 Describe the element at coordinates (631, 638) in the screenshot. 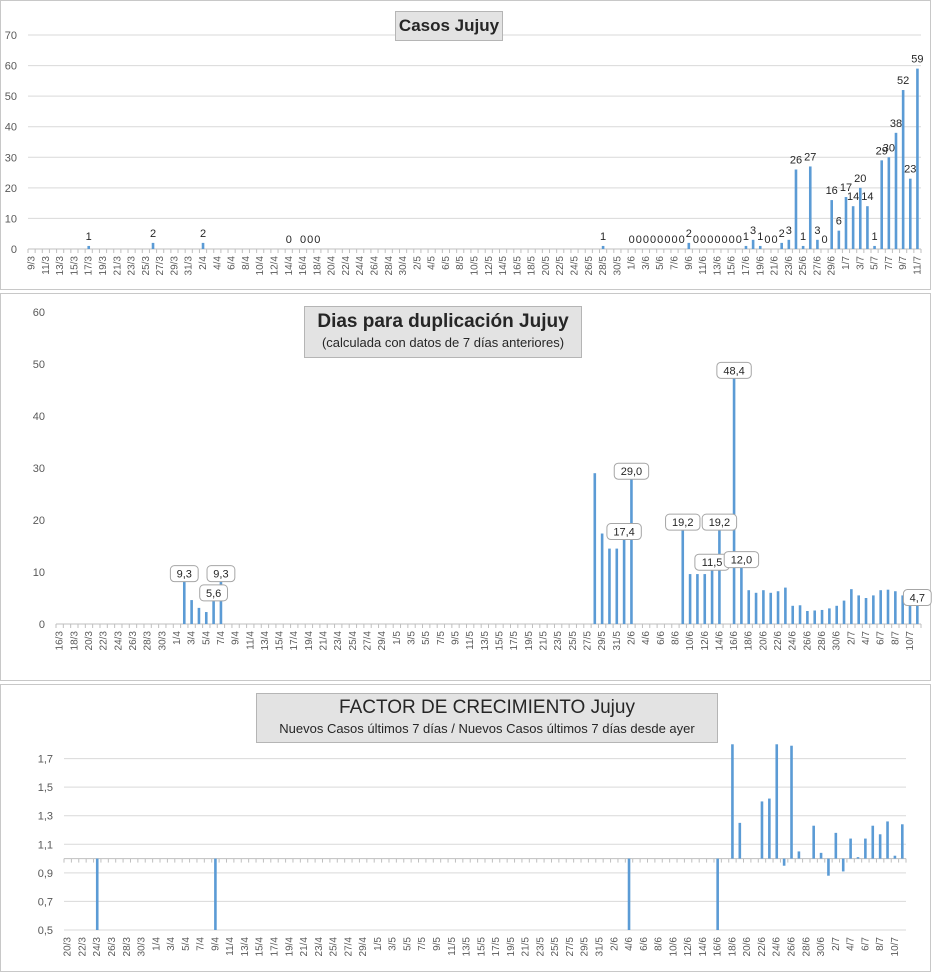

I see `duplicacion-xtick-label: 2/6` at that location.